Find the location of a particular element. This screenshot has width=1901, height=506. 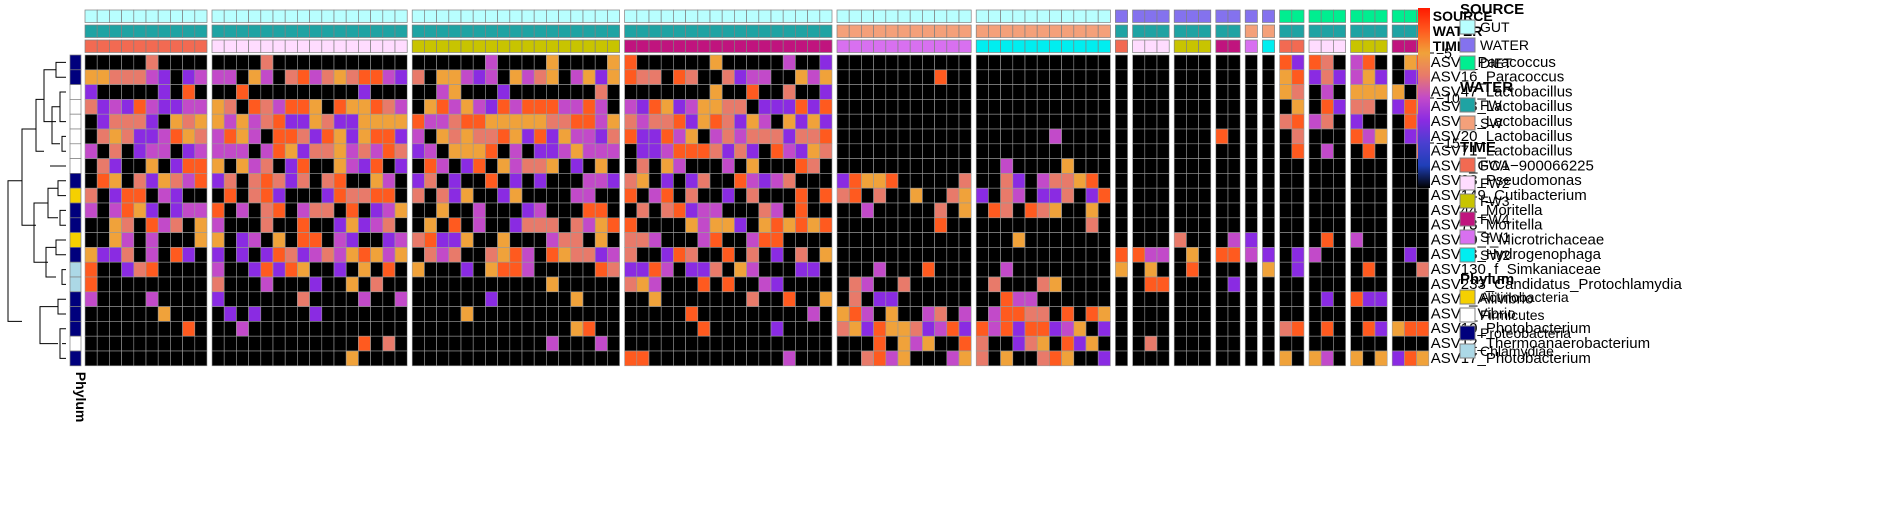

row-label: ASV9_Aliivibrio is located at coordinates (1482, 299).